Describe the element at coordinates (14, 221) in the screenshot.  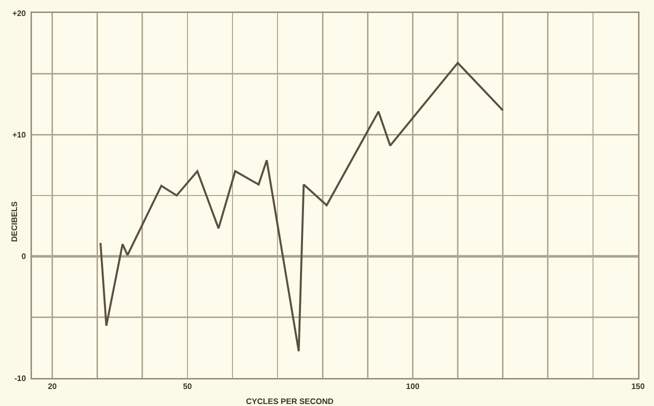
I see `y-axis-title: DECIBELS` at that location.